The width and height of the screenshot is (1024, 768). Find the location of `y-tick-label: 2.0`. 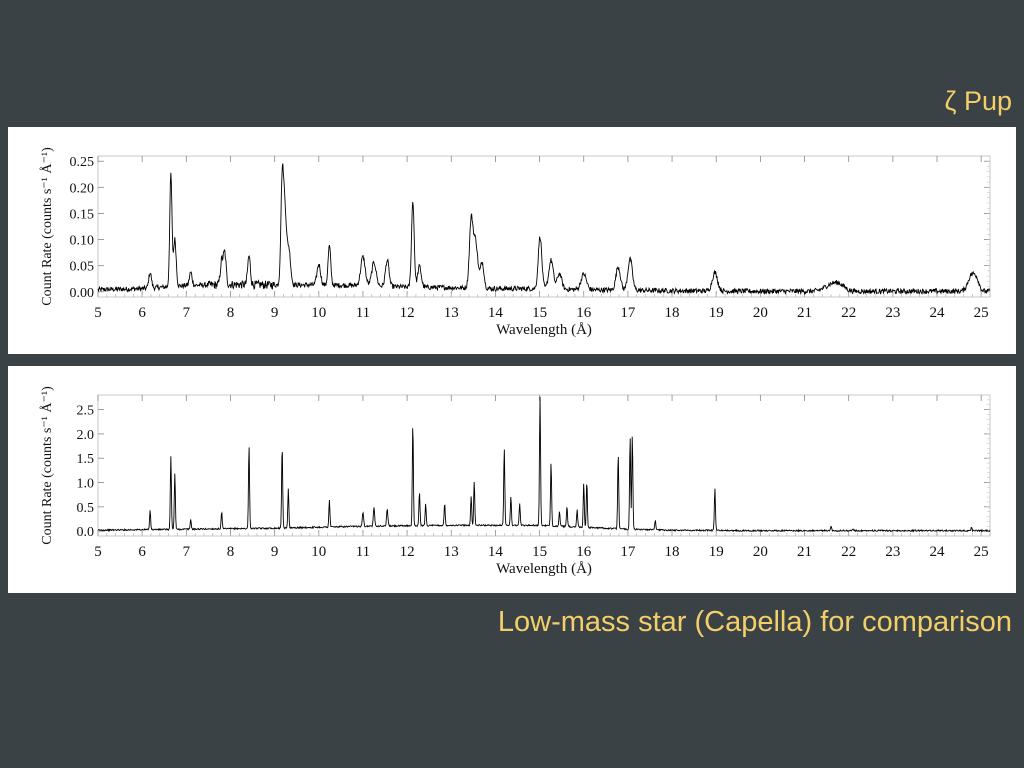

y-tick-label: 2.0 is located at coordinates (86, 435).